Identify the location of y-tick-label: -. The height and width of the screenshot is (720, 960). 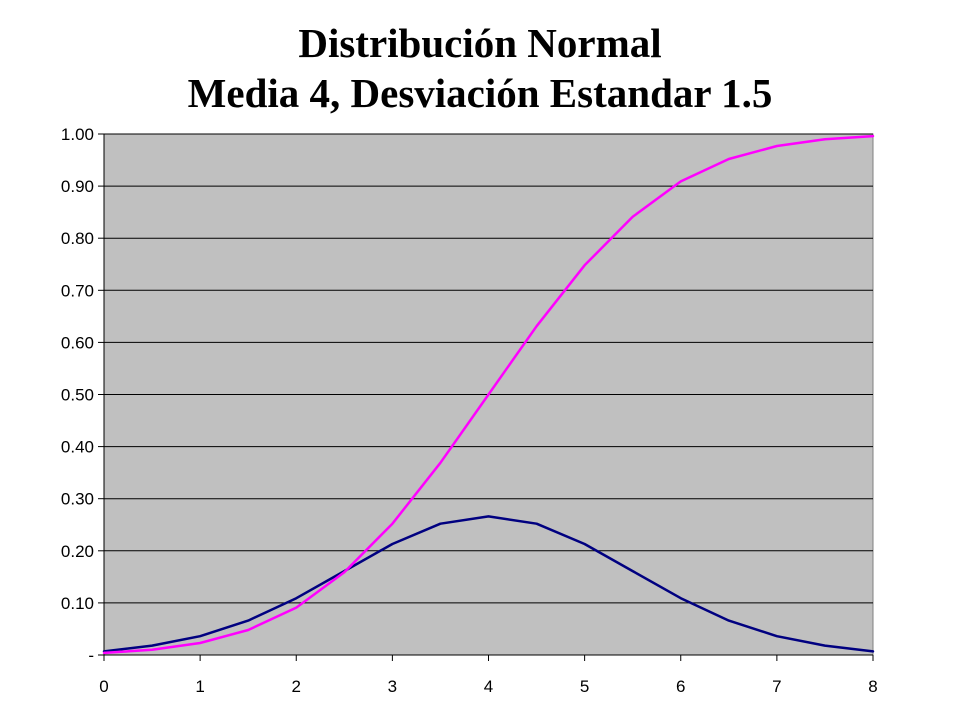
(91, 655).